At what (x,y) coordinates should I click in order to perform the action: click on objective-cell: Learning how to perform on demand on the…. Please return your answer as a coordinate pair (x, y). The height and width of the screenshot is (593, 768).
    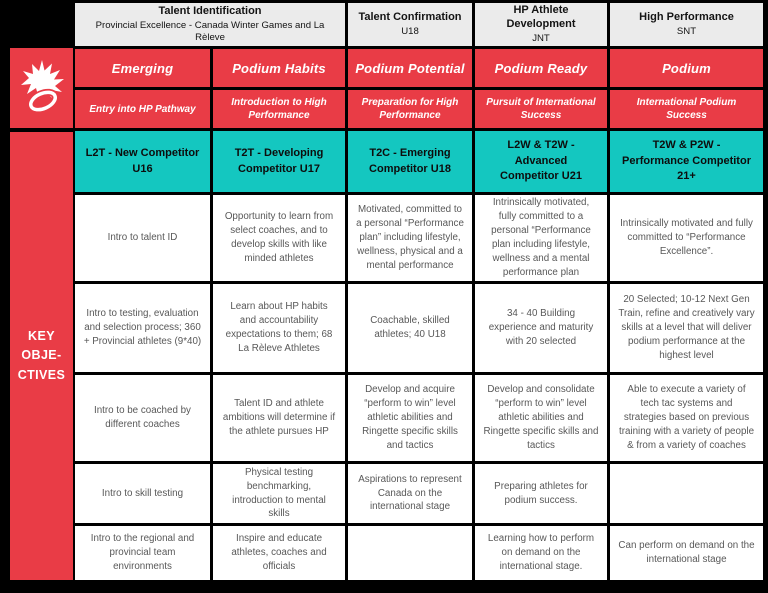
    Looking at the image, I should click on (541, 553).